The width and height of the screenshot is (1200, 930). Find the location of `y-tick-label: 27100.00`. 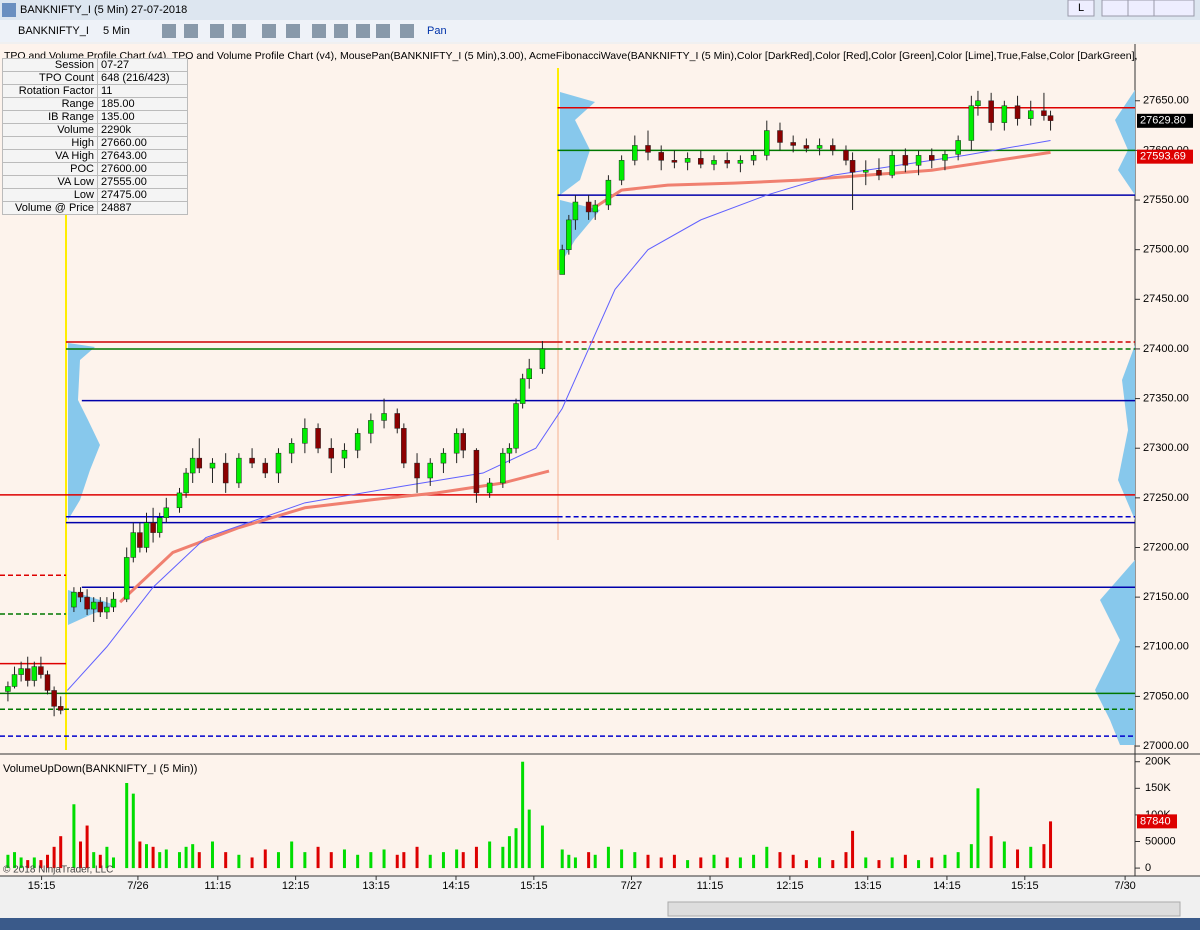

y-tick-label: 27100.00 is located at coordinates (1166, 647).